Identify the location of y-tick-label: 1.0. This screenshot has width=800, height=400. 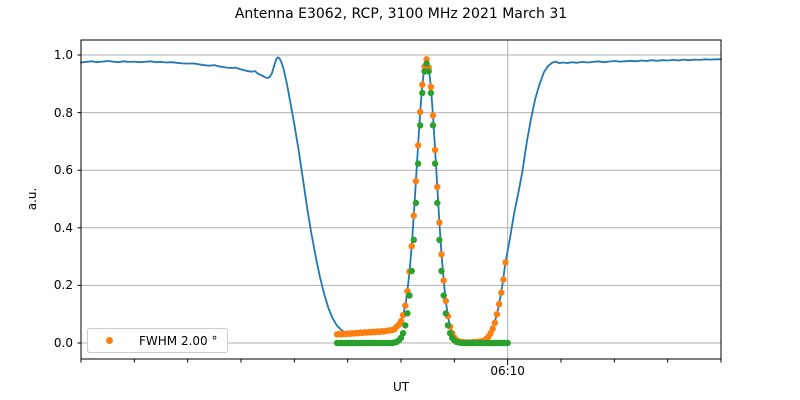
(63, 55).